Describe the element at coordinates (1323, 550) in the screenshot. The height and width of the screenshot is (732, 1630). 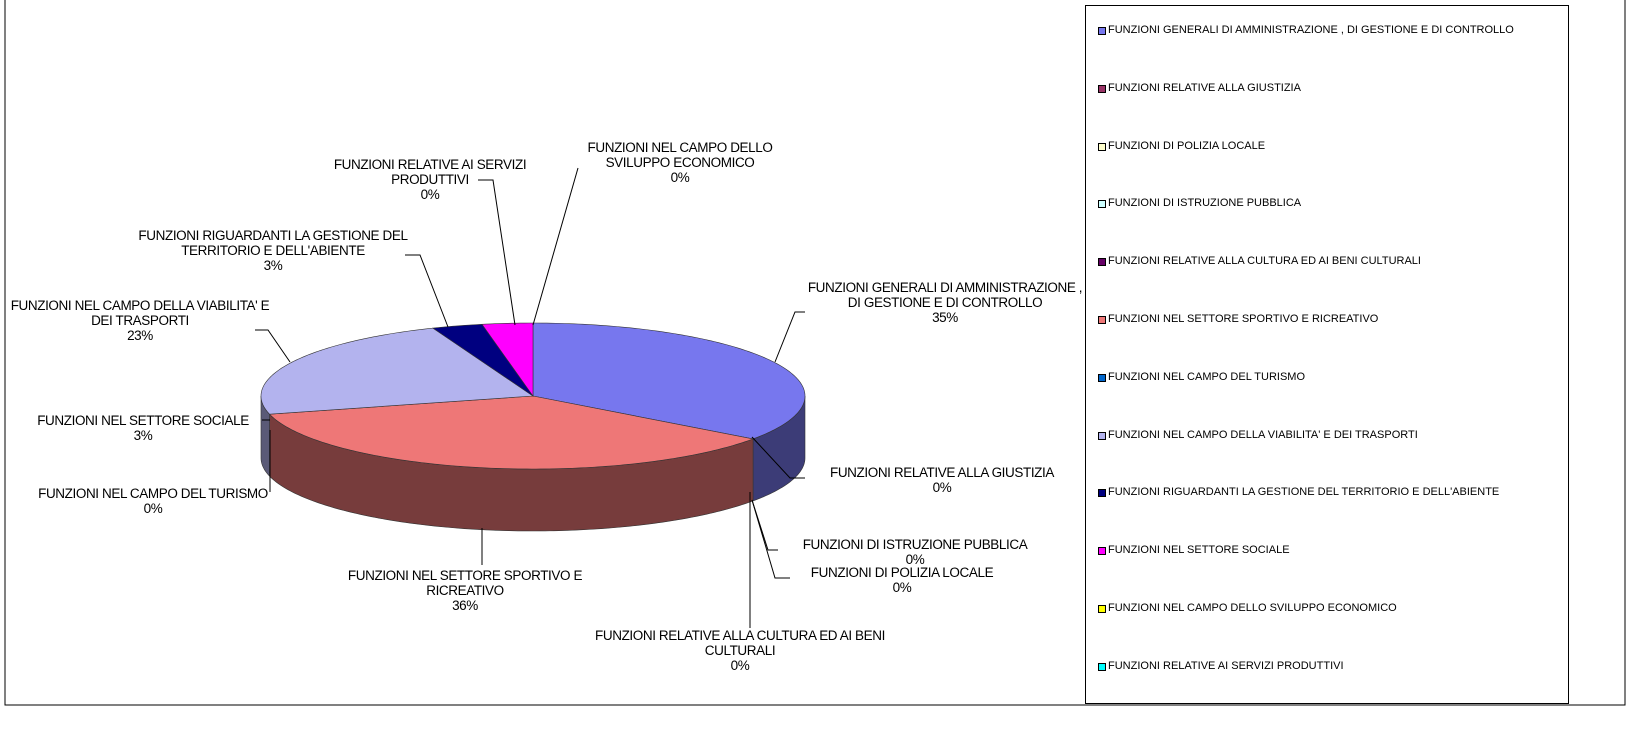
I see `legend-item: FUNZIONI NEL SETTORE SOCIALE` at that location.